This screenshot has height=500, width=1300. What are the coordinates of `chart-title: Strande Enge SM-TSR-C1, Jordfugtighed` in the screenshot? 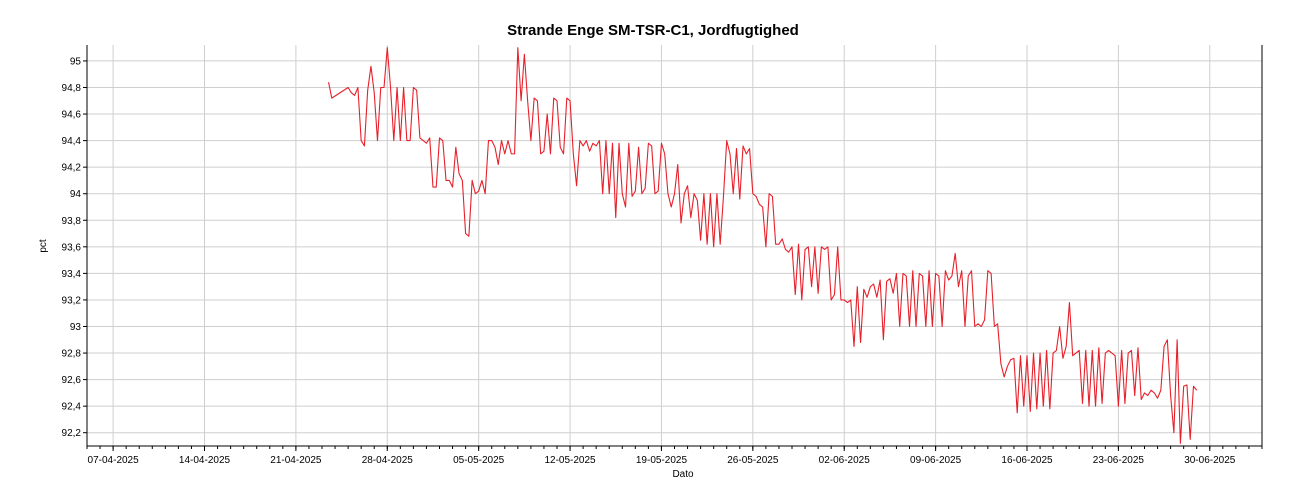 It's located at (653, 30).